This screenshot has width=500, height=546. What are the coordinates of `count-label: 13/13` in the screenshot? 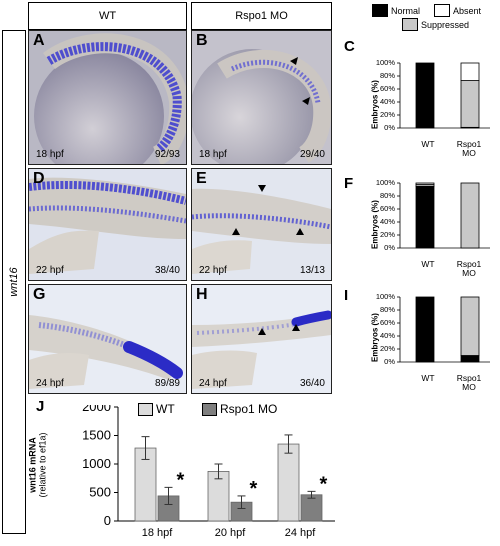 It's located at (312, 270).